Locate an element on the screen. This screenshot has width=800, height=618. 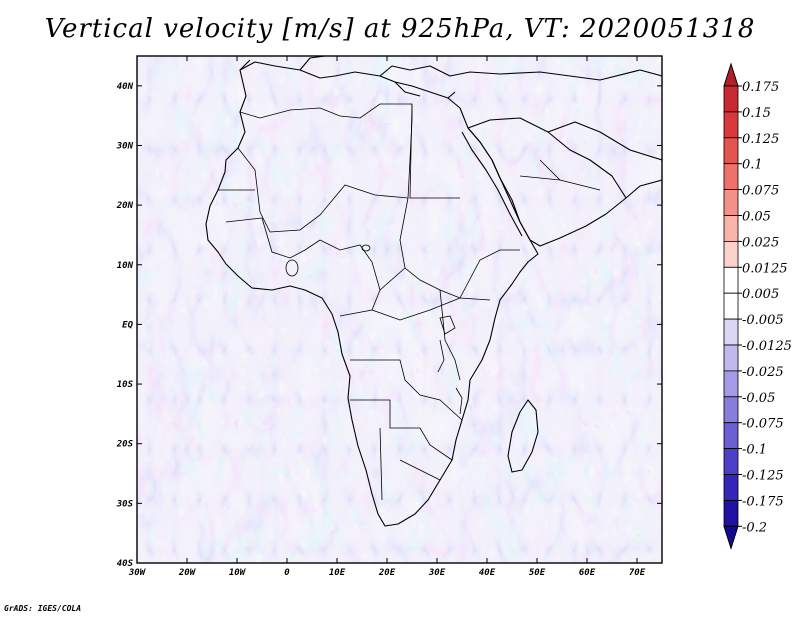
x-tick-label: 20E is located at coordinates (387, 573).